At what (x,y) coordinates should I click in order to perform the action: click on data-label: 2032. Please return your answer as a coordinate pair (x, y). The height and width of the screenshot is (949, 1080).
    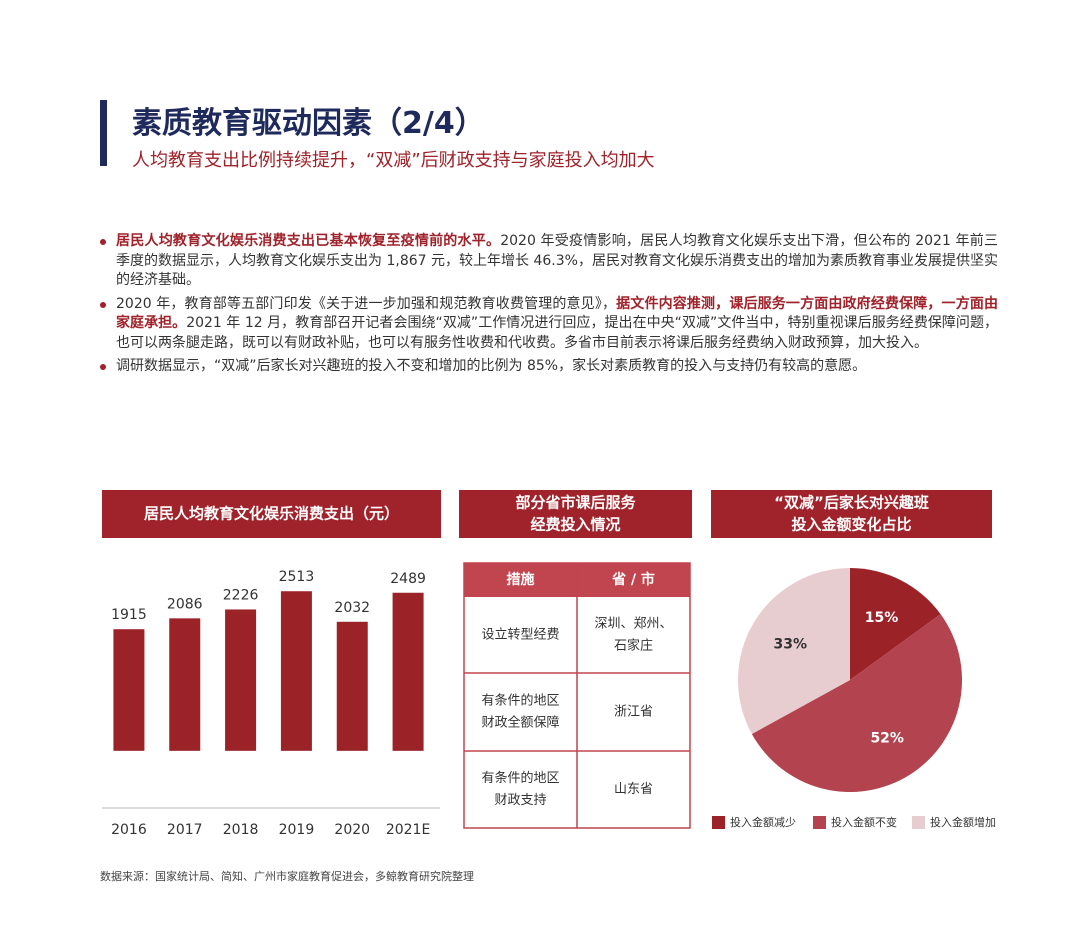
    Looking at the image, I should click on (352, 608).